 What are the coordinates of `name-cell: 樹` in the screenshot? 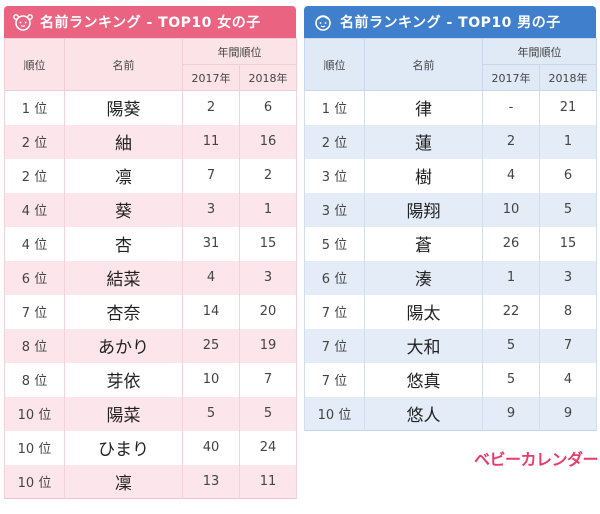 It's located at (423, 175).